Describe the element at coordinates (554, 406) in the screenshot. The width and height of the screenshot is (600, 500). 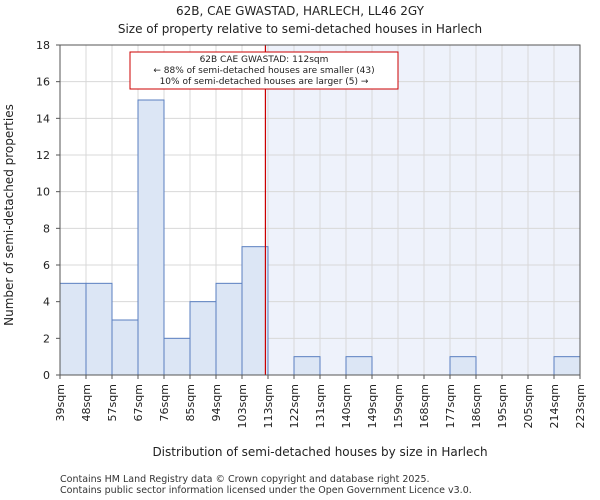
I see `x-tick-label: 214sqm` at that location.